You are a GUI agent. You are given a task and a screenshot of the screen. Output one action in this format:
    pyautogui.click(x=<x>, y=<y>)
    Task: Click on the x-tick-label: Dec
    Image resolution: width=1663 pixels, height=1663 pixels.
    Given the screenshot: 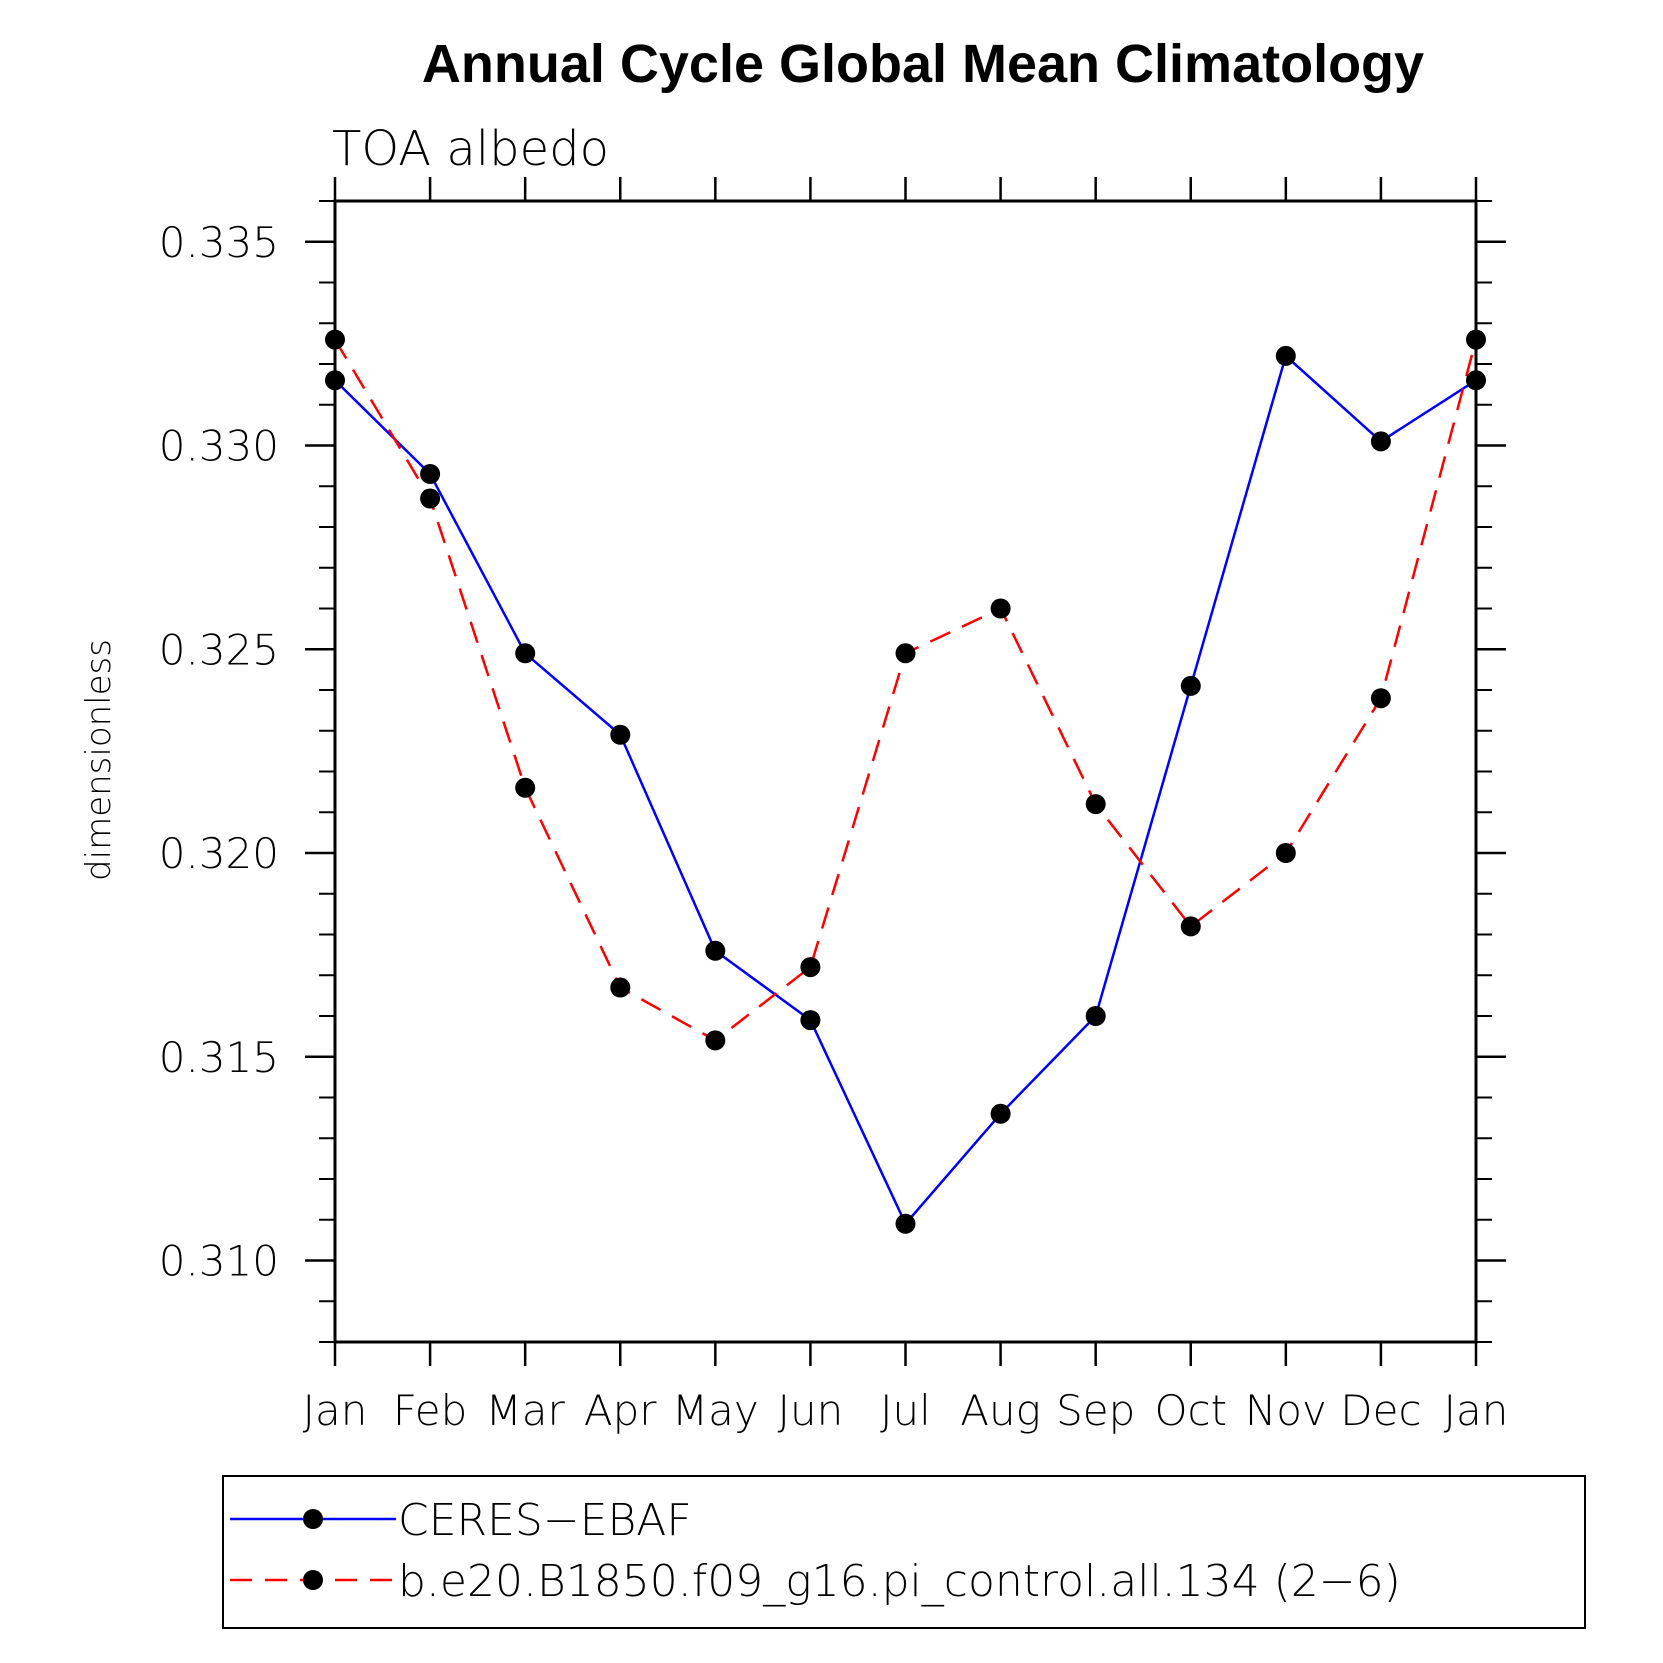 What is the action you would take?
    pyautogui.click(x=1380, y=1410)
    